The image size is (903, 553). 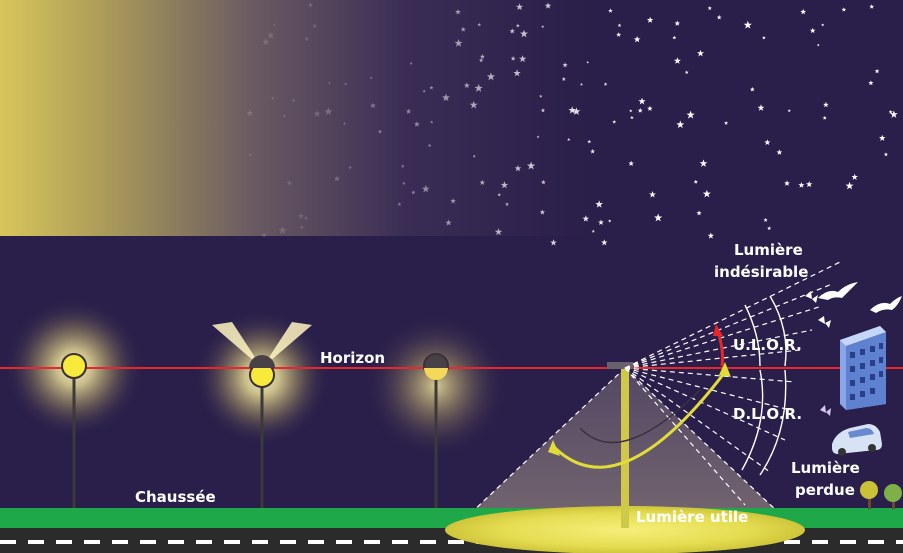 I want to click on lost-light-label-2: perdue, so click(x=825, y=490).